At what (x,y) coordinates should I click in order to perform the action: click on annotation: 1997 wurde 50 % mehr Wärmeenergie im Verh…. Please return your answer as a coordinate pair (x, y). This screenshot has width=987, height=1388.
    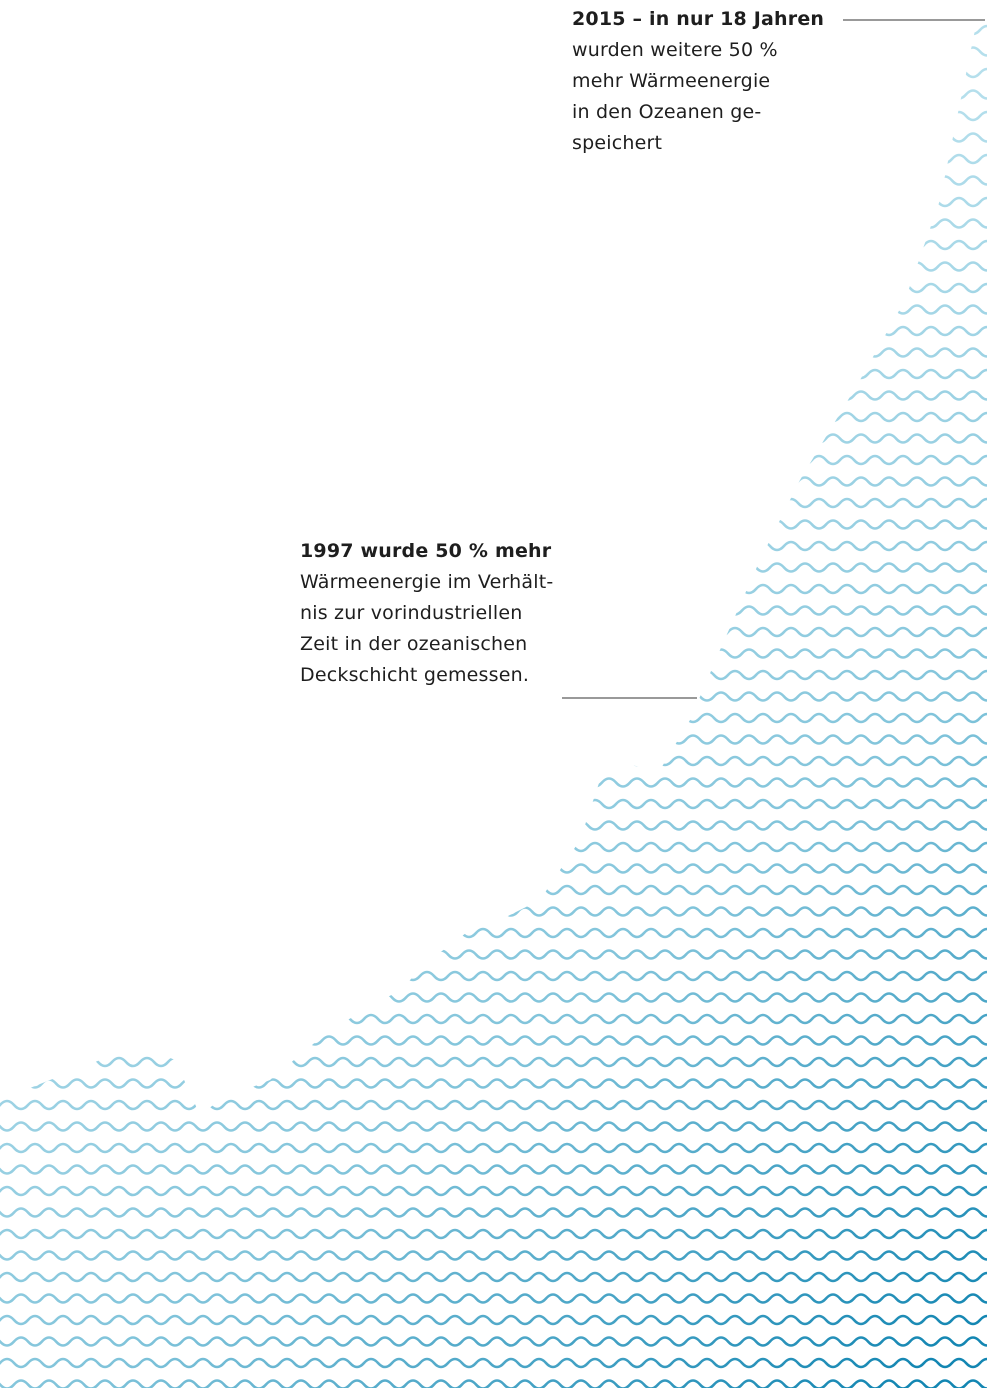
    Looking at the image, I should click on (426, 613).